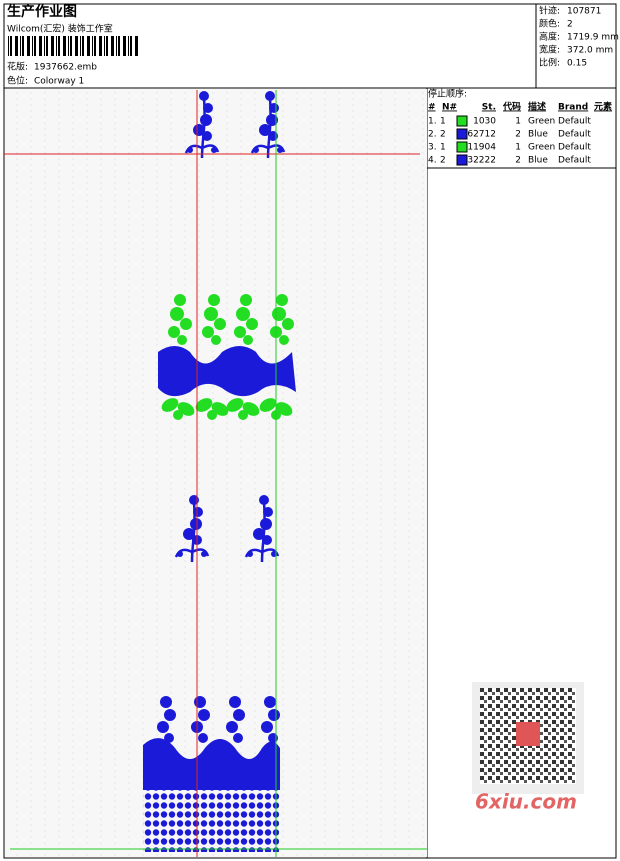 The width and height of the screenshot is (620, 861). What do you see at coordinates (577, 64) in the screenshot?
I see `info-value: 0.15` at bounding box center [577, 64].